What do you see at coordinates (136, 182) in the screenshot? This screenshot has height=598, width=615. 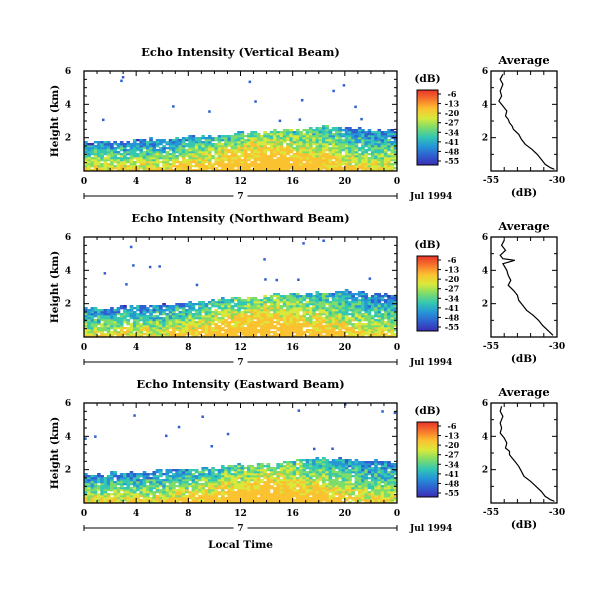 I see `x-tick-label: 4` at bounding box center [136, 182].